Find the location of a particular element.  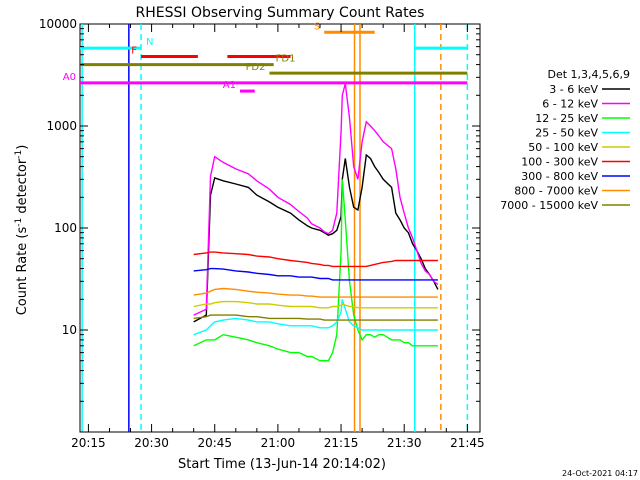

chart-title: RHESSI Observing Summary Count Rates is located at coordinates (280, 13).